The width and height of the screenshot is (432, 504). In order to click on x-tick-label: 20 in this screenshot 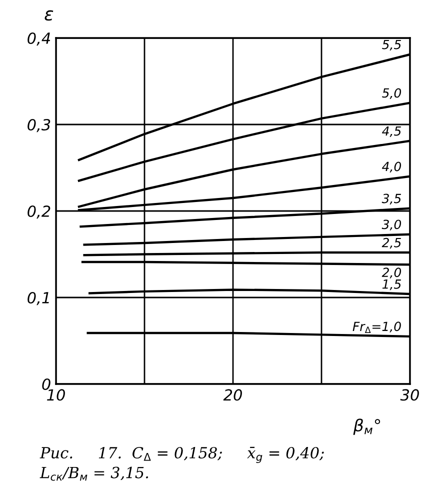, I will do `click(232, 395)`.